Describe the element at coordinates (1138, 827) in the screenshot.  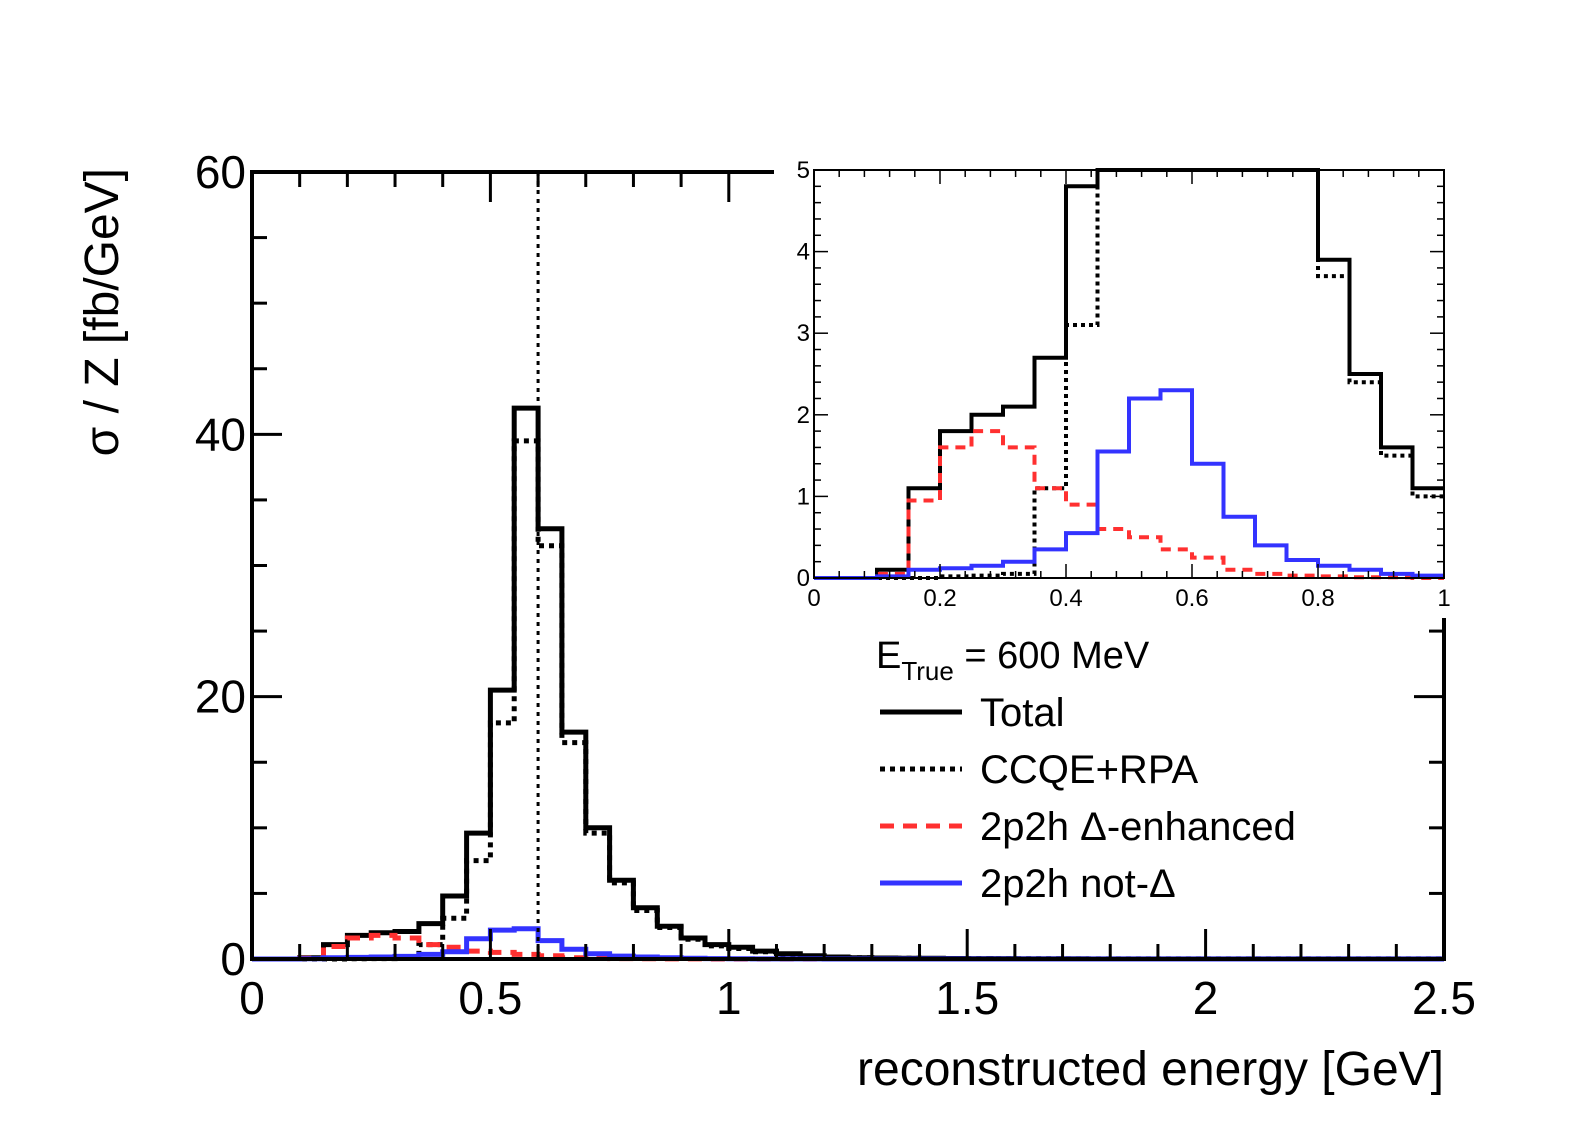
I see `legend-label-2: 2p2h Δ-enhanced` at that location.